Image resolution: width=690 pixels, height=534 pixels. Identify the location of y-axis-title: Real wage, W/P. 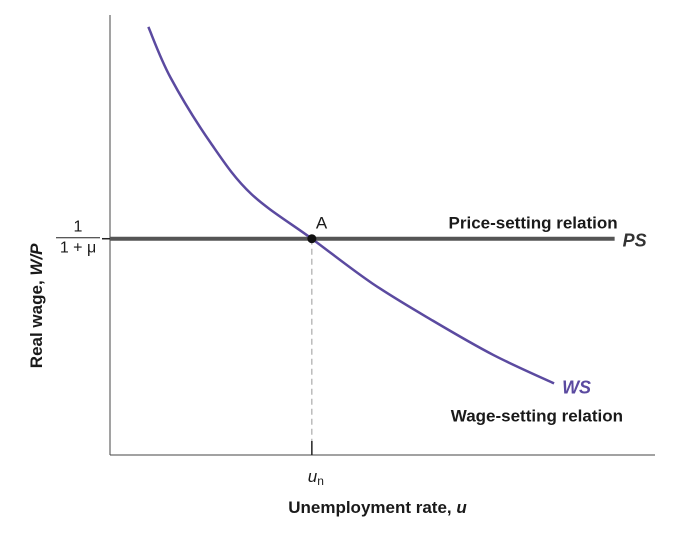
(36, 305).